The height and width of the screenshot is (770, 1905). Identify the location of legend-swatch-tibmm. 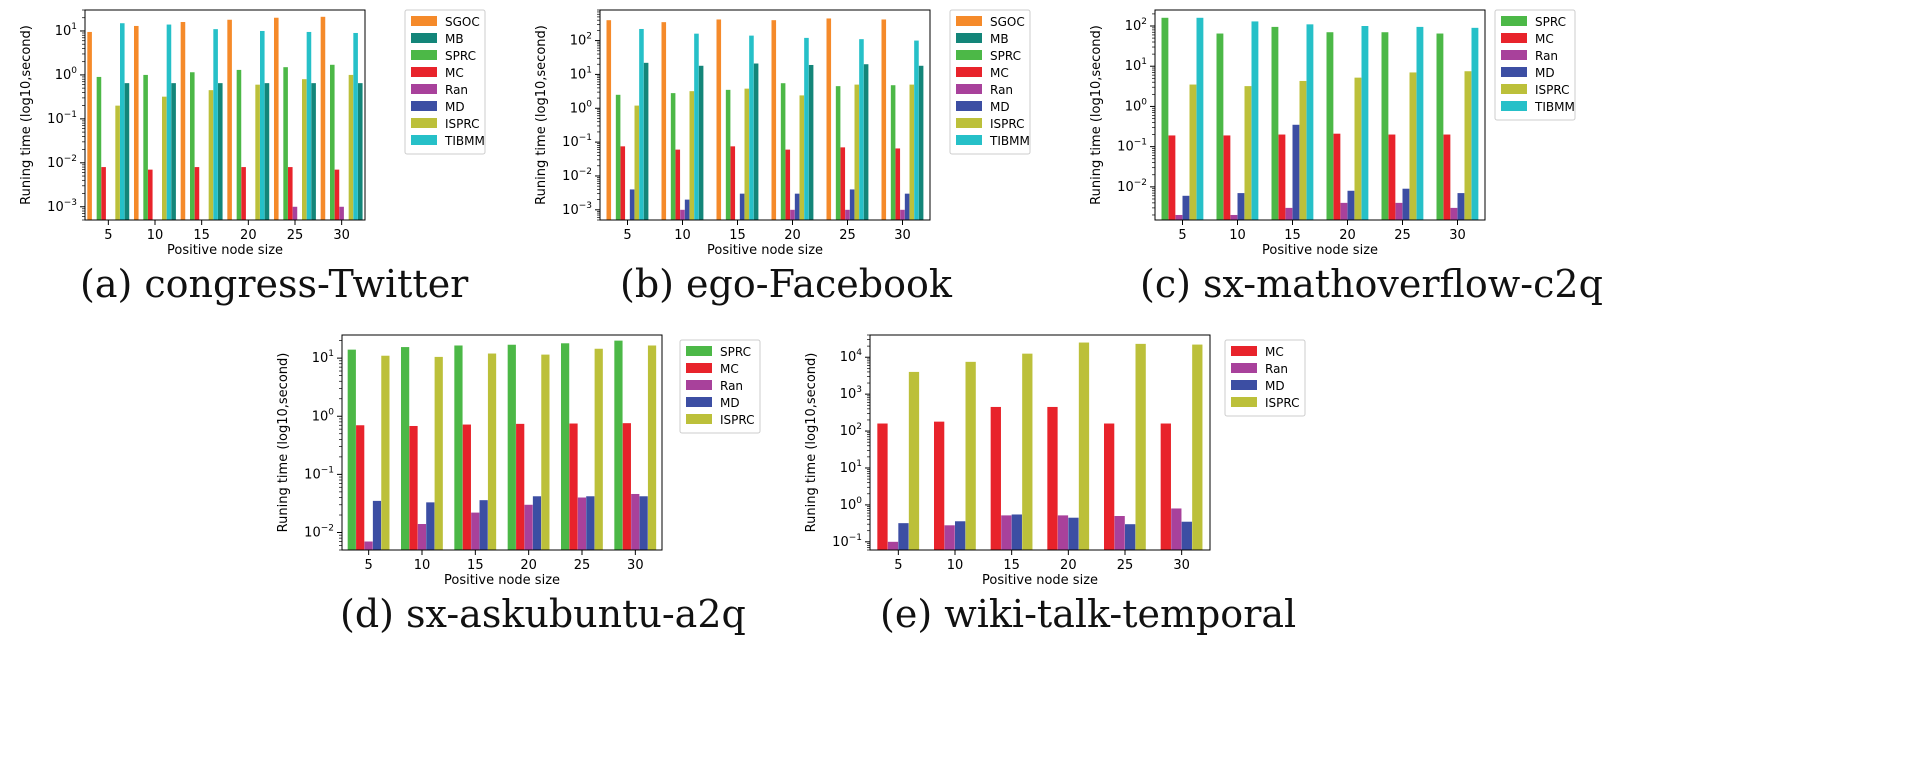
(969, 140).